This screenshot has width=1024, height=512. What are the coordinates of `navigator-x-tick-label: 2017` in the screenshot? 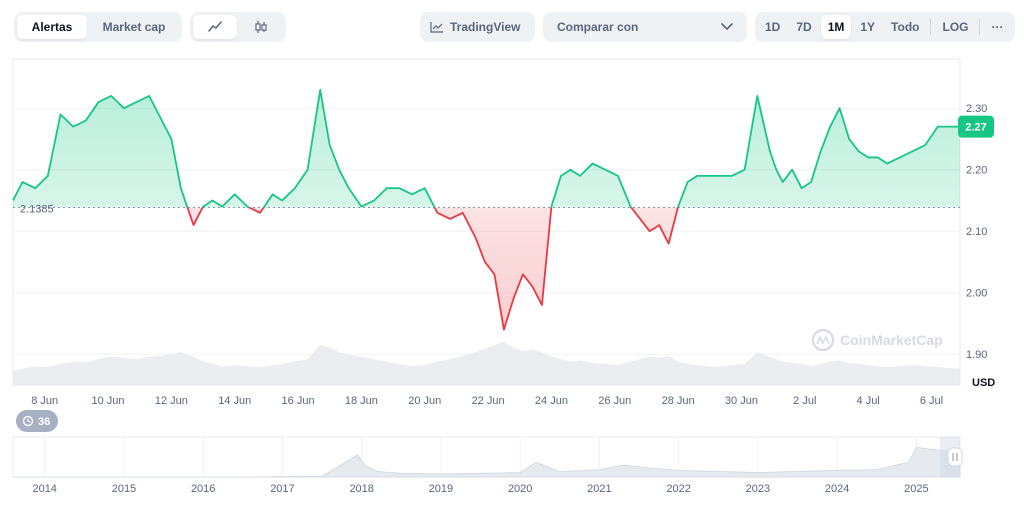 It's located at (282, 489).